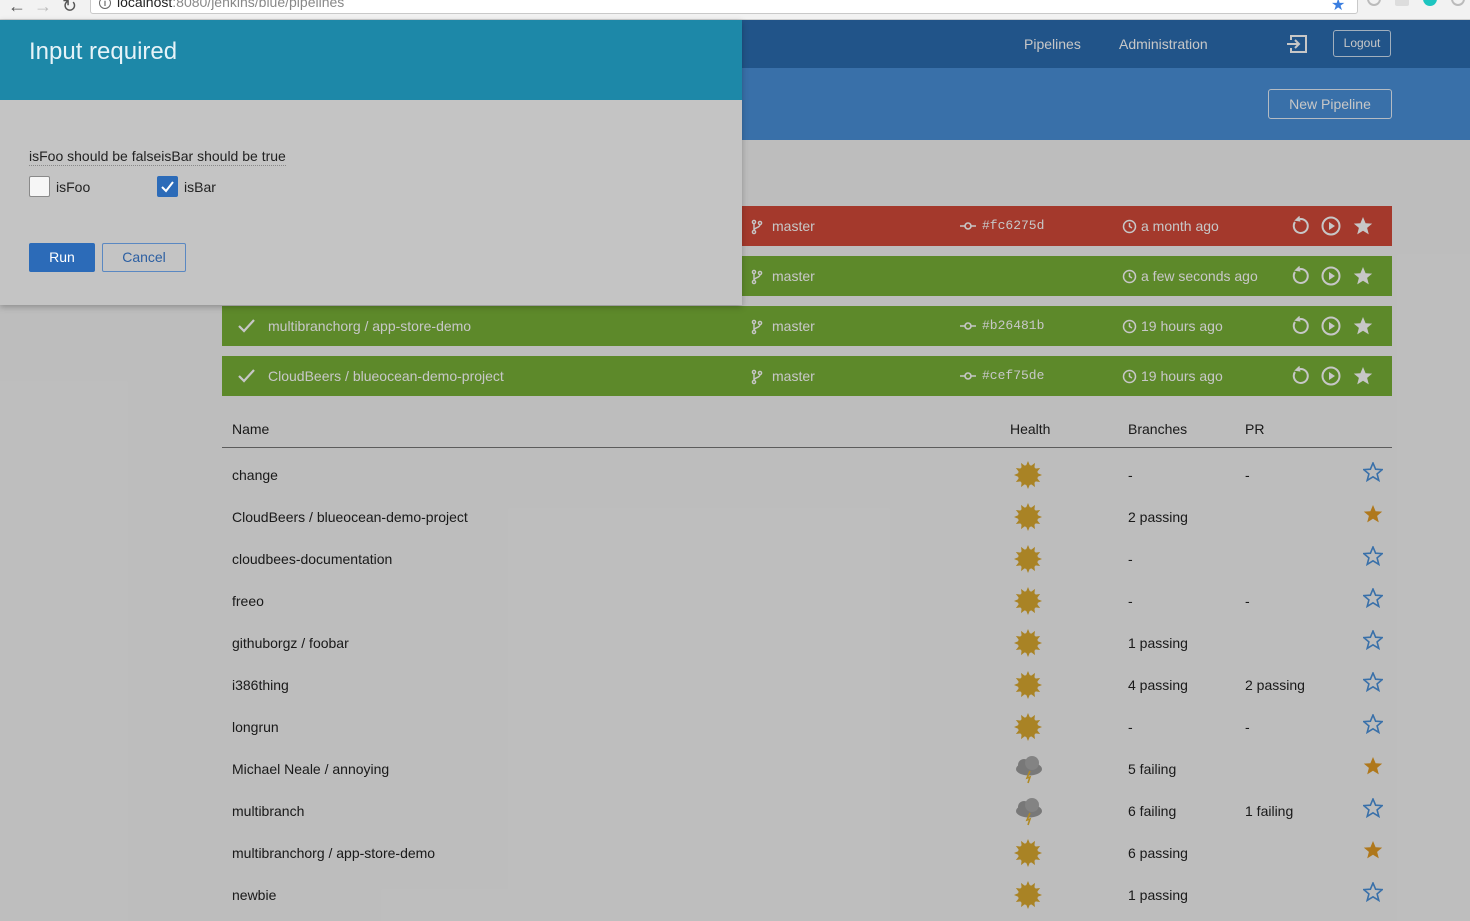  I want to click on card-pipeline-name: multibranchorg / app-store-demo, so click(370, 326).